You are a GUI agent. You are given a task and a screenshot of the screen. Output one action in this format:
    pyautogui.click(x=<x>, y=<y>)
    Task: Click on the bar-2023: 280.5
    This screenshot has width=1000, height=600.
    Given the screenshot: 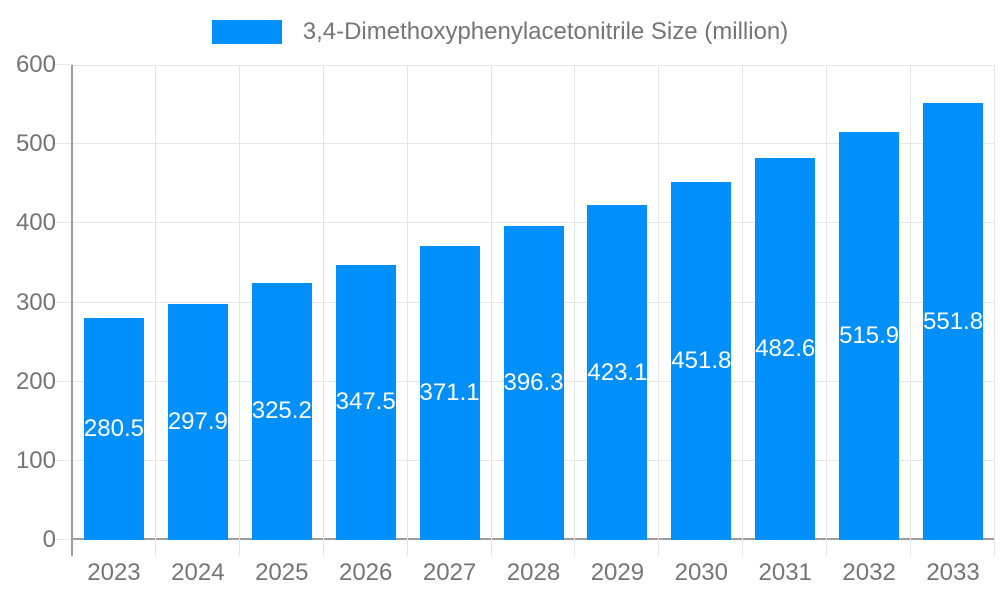 What is the action you would take?
    pyautogui.click(x=113, y=428)
    